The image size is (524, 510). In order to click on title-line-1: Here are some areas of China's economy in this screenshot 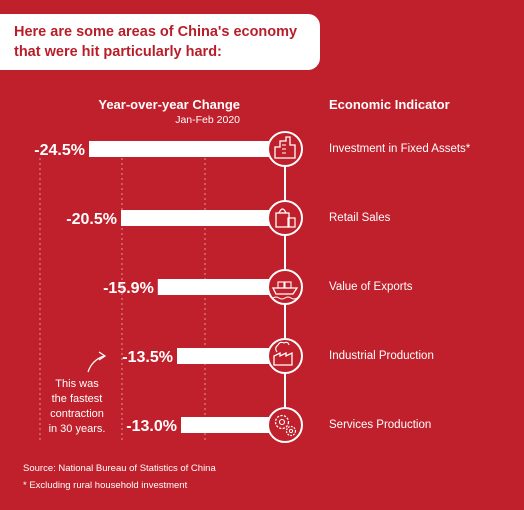, I will do `click(156, 32)`.